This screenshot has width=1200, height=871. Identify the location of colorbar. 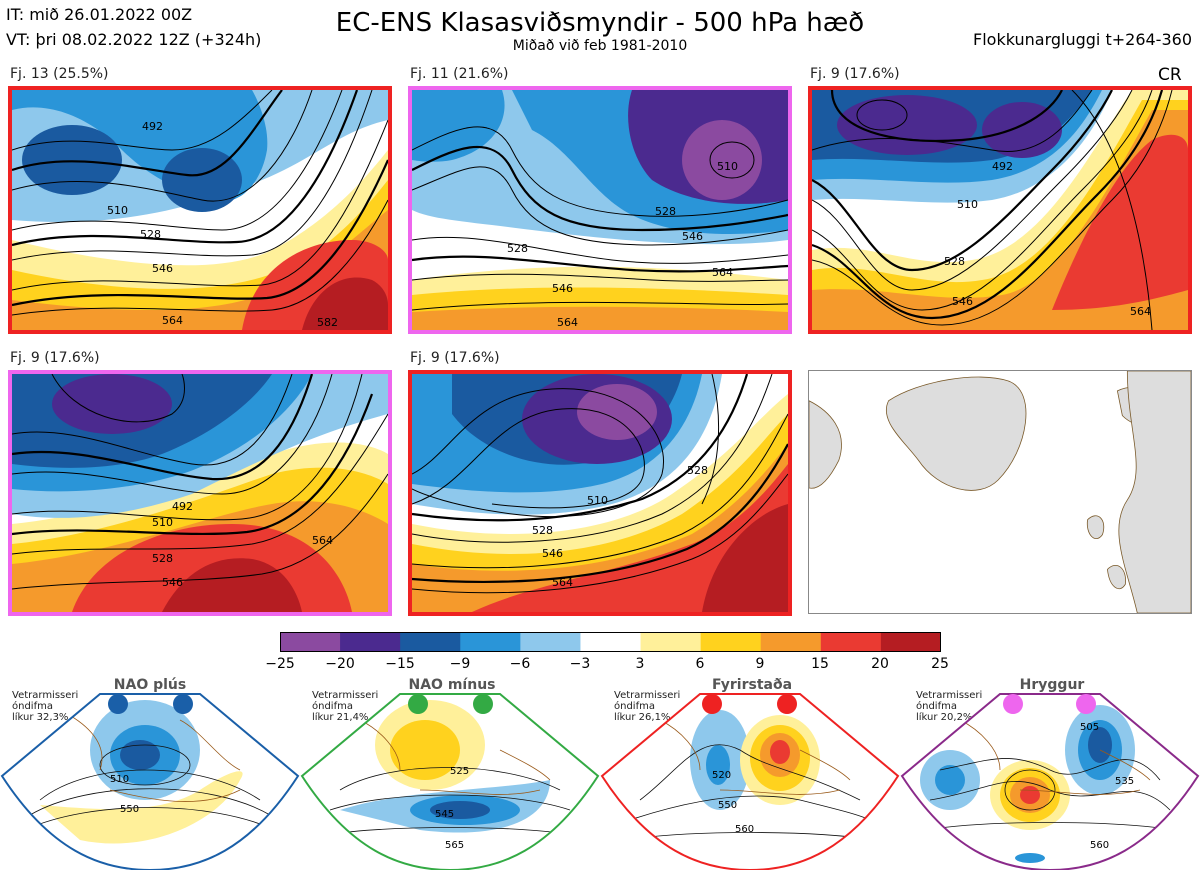
(611, 642).